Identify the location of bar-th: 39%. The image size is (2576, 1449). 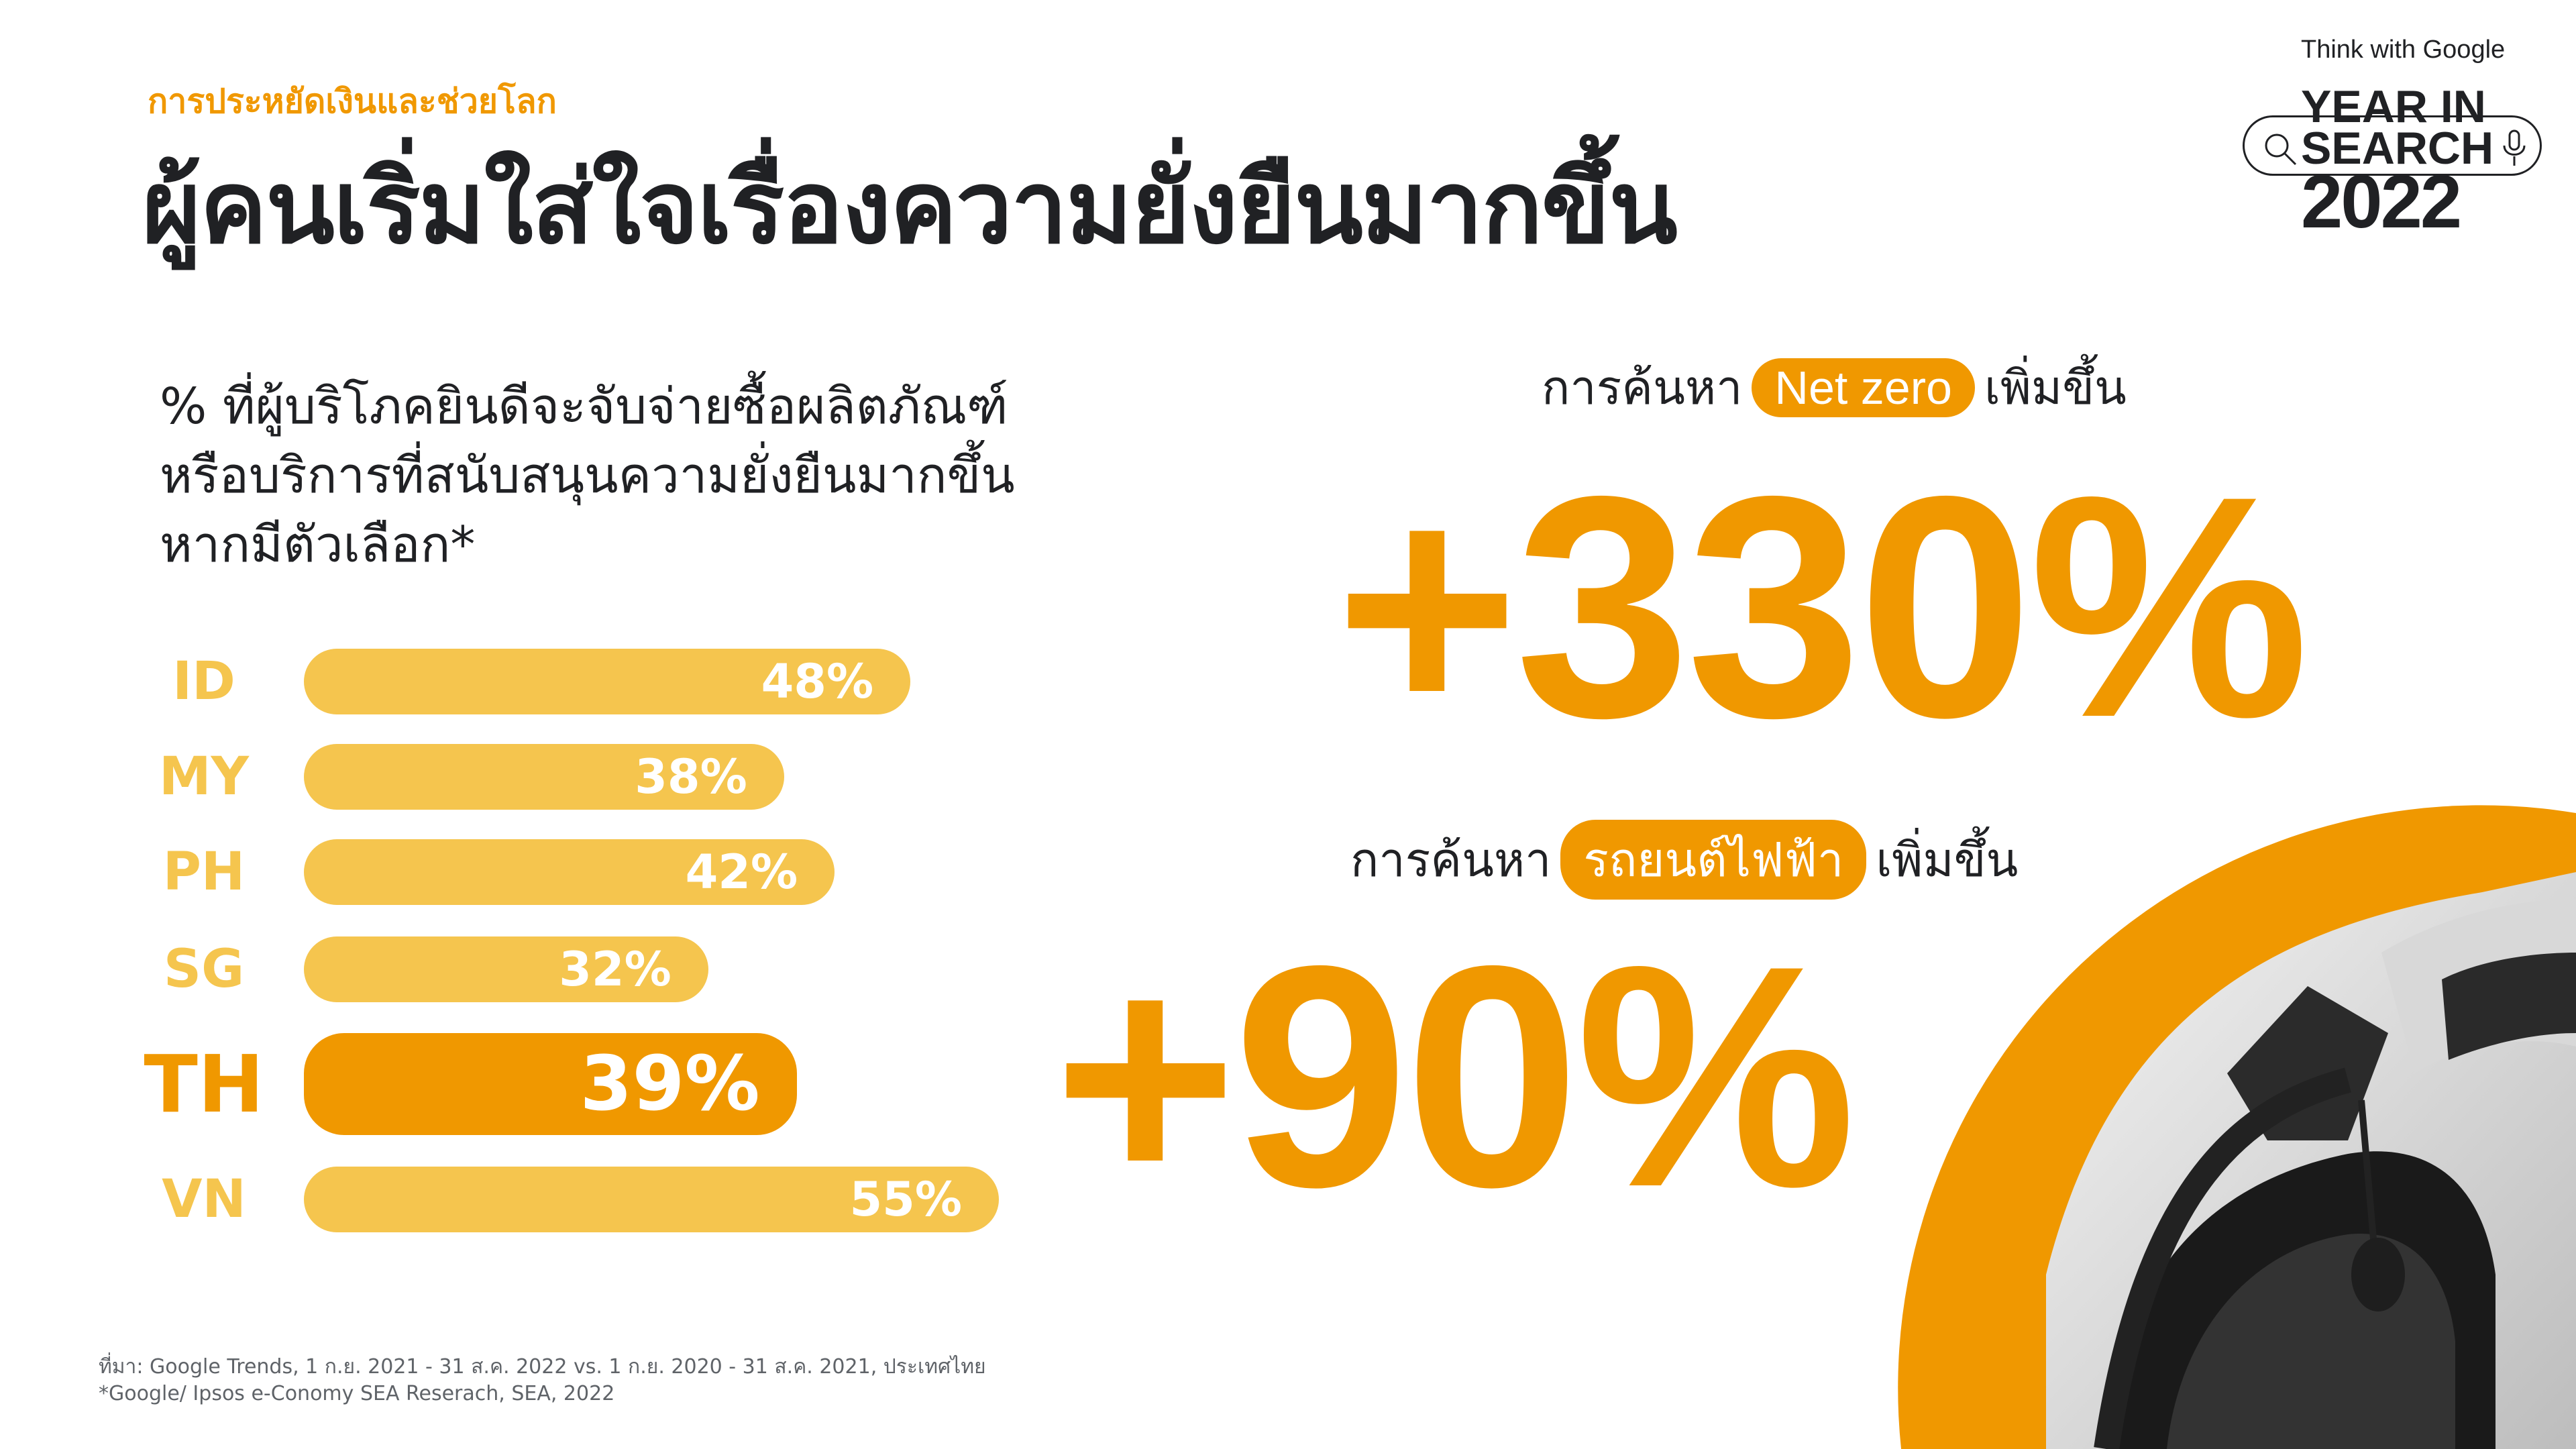
(550, 1084).